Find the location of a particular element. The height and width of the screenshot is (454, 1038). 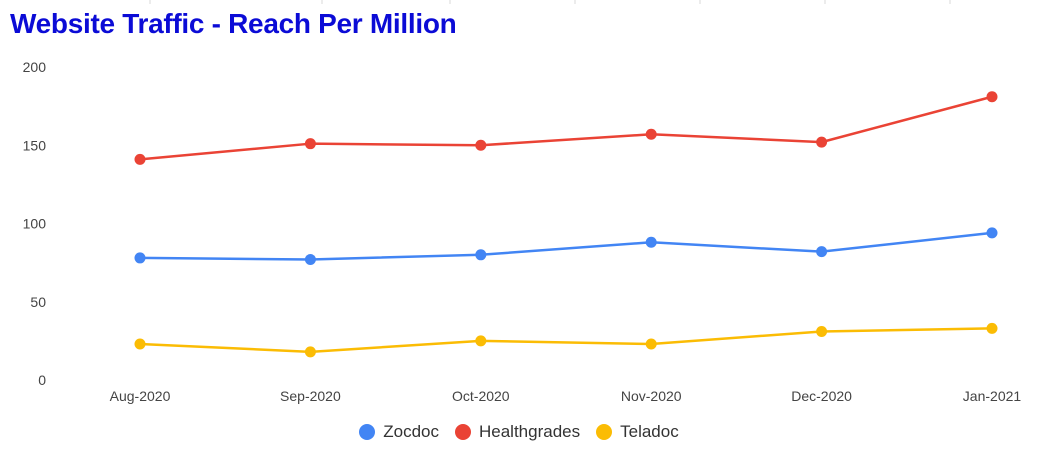

y-axis: 0 50 100 150 200 is located at coordinates (35, 223).